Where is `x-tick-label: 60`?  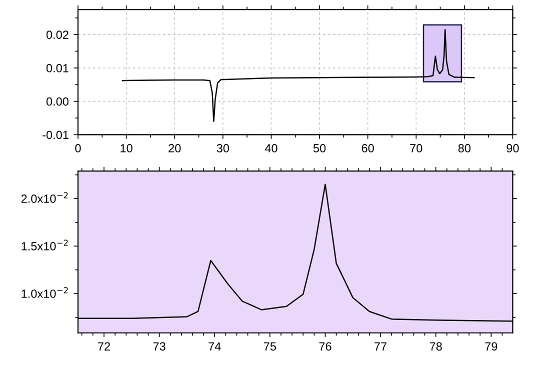
x-tick-label: 60 is located at coordinates (368, 148).